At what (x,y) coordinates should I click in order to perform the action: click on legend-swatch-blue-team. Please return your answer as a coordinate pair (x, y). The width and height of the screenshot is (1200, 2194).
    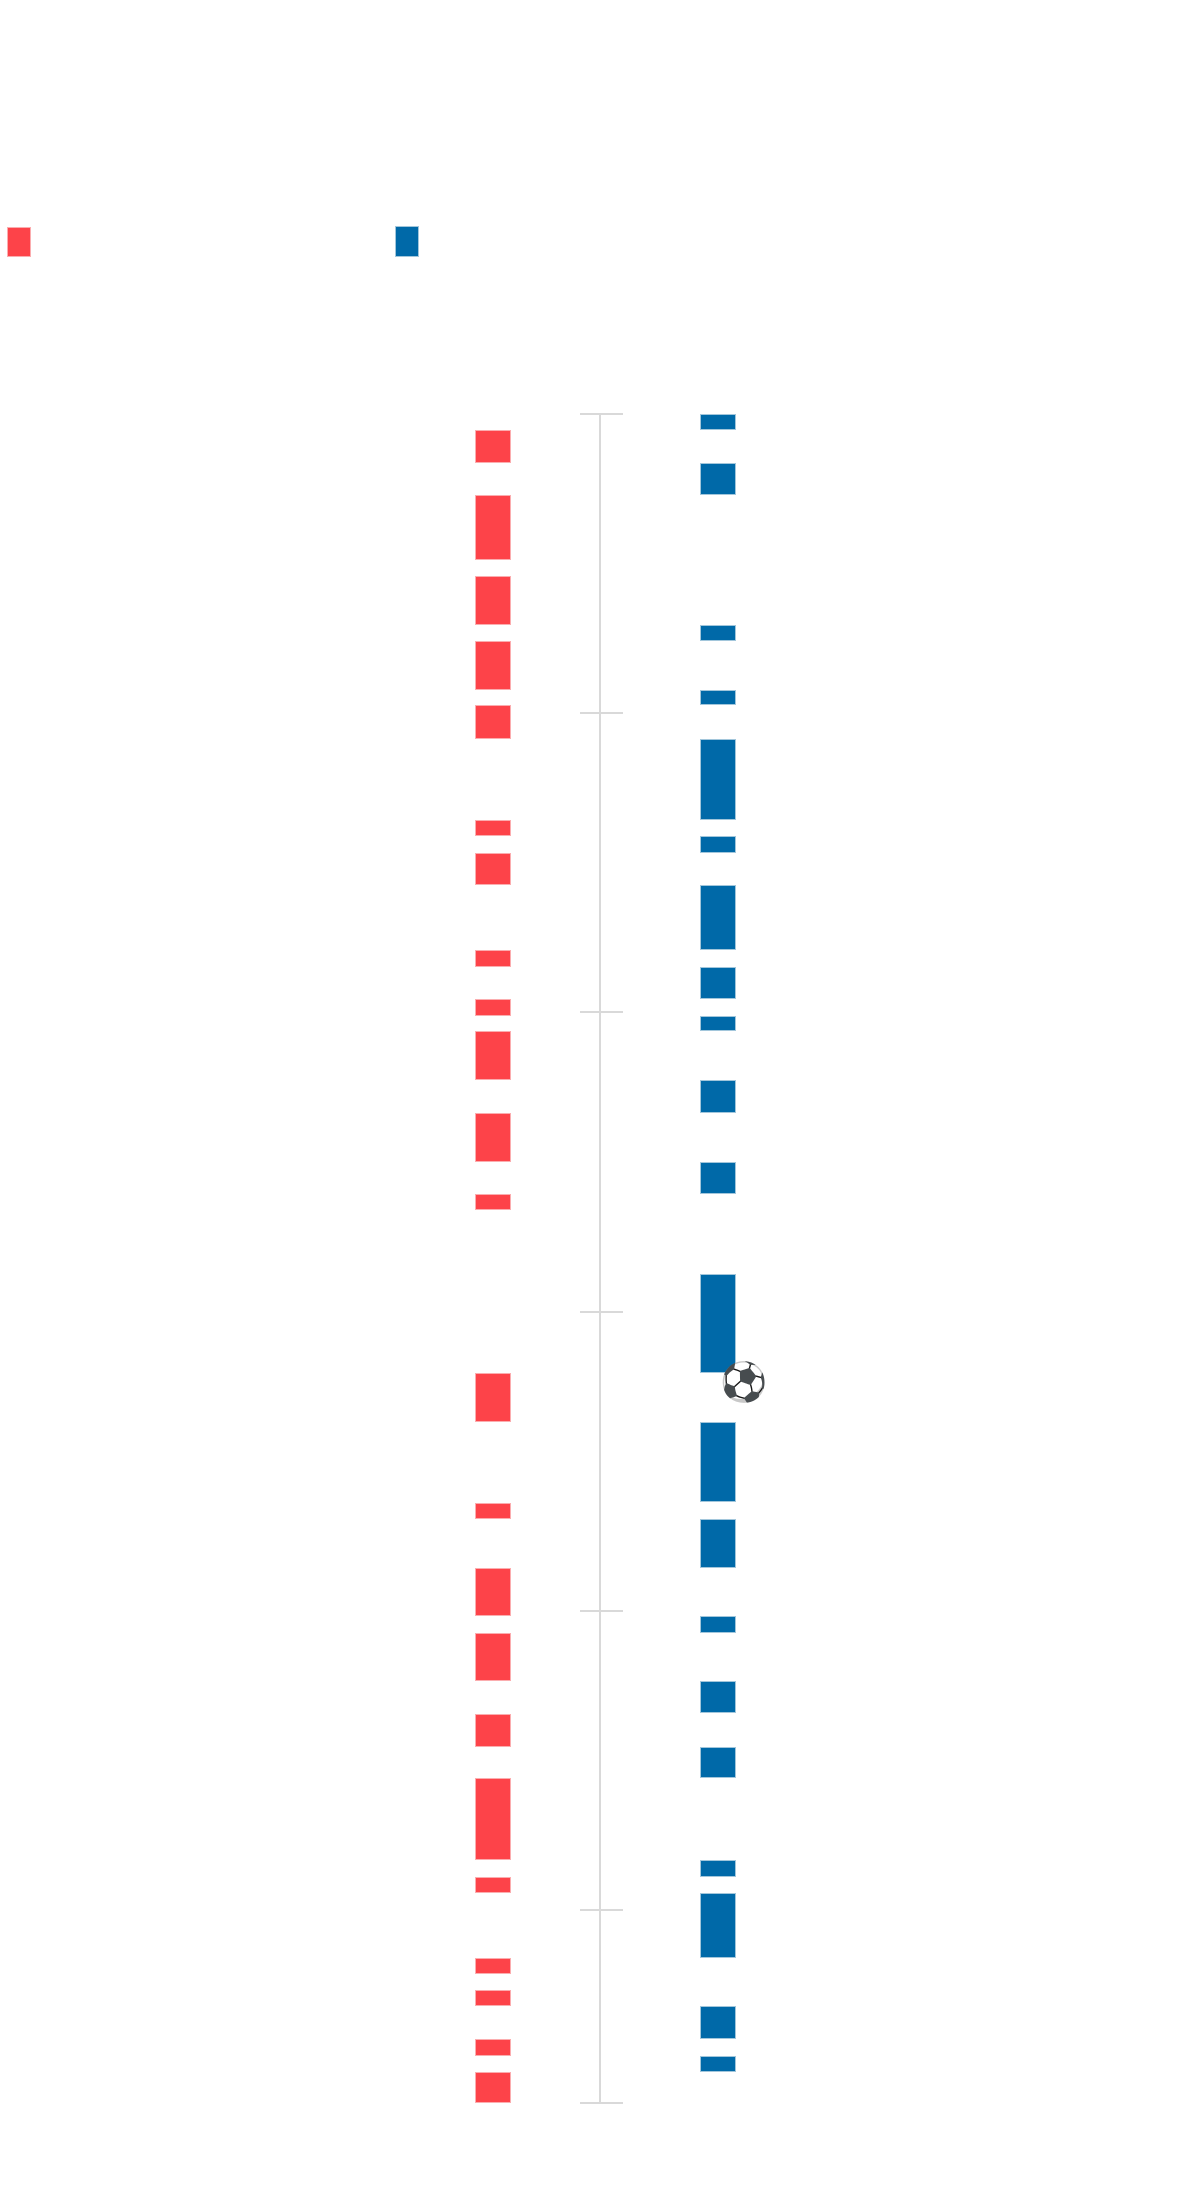
    Looking at the image, I should click on (407, 241).